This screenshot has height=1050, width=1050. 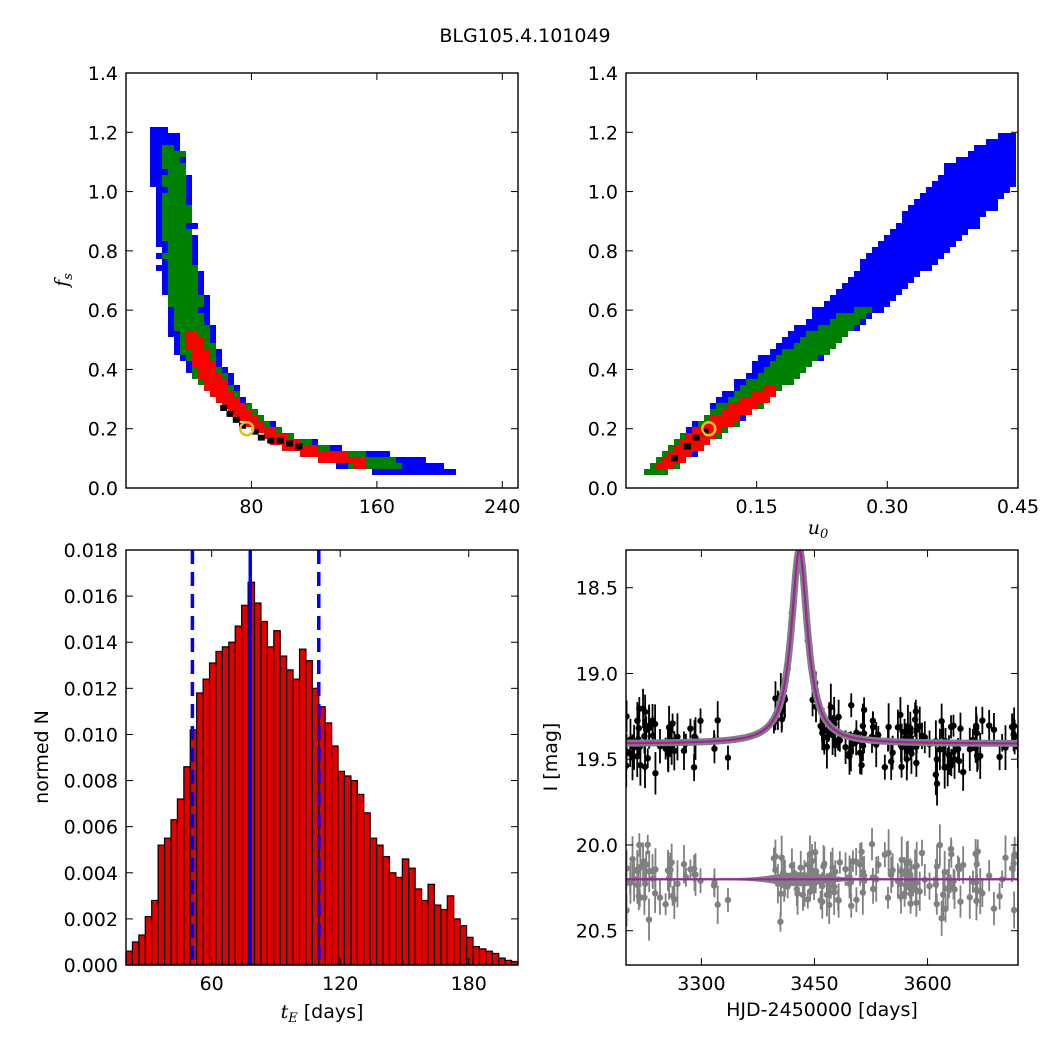 What do you see at coordinates (551, 757) in the screenshot?
I see `p4-ylabel: I [mag]` at bounding box center [551, 757].